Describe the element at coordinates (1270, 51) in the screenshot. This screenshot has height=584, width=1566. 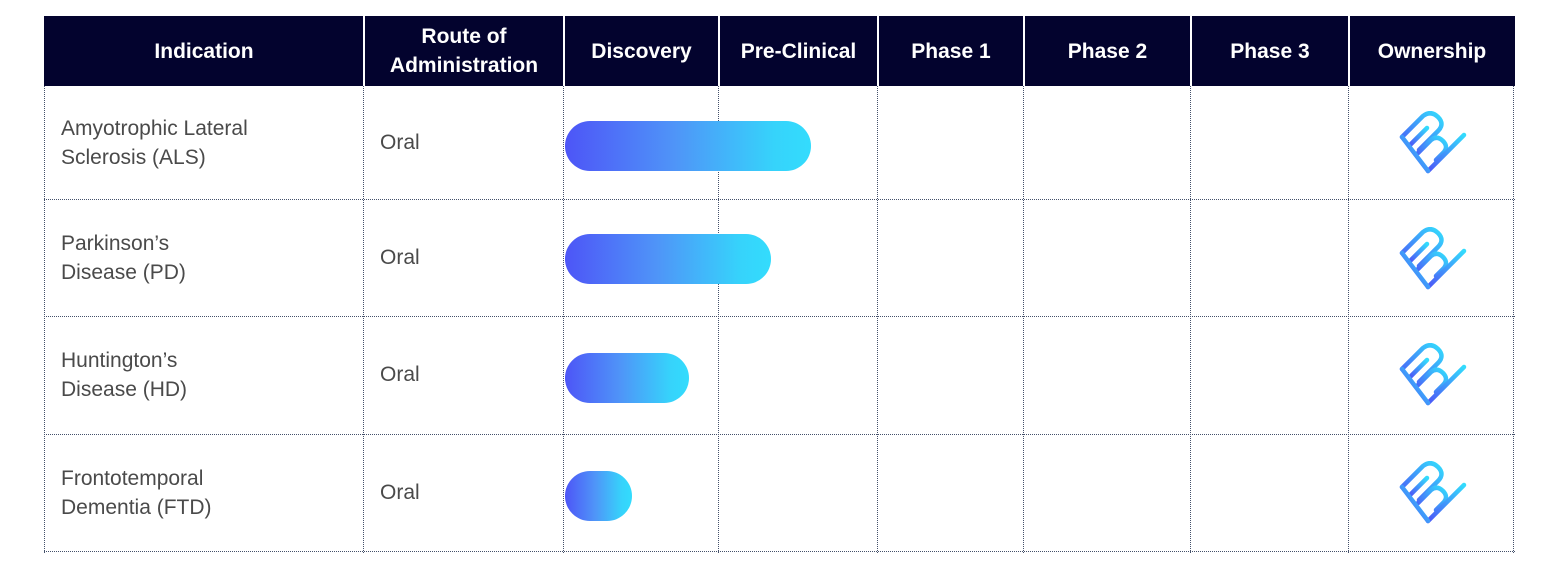
I see `header-phase-3: Phase 3` at that location.